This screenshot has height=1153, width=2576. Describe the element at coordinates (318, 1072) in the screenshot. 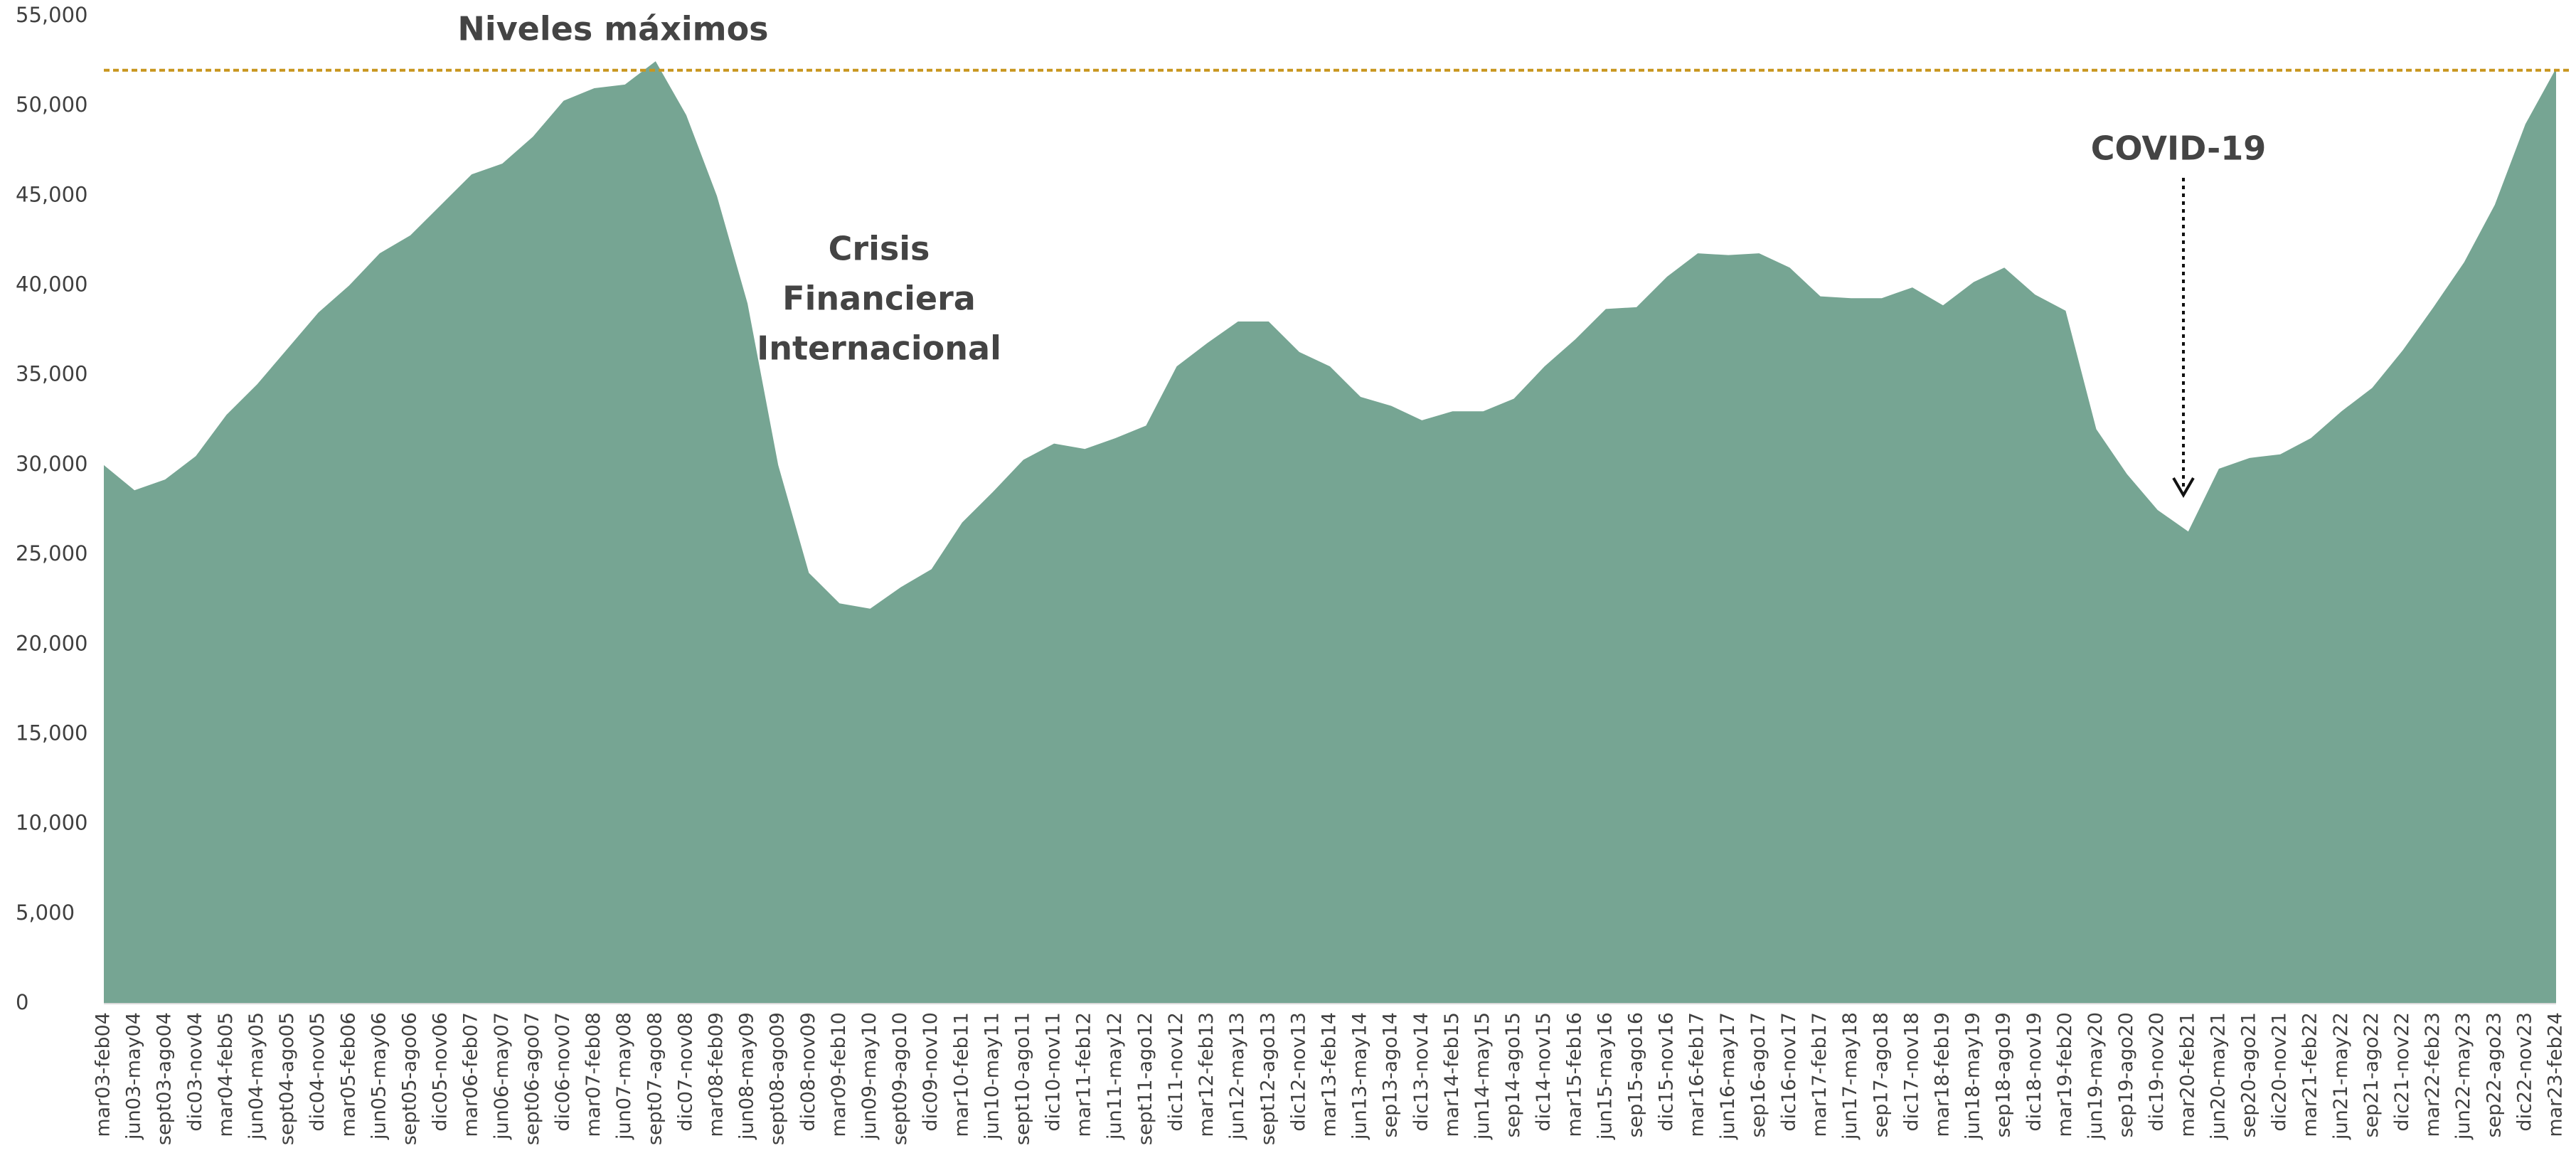

I see `x-tick-label: dic04-nov05` at that location.